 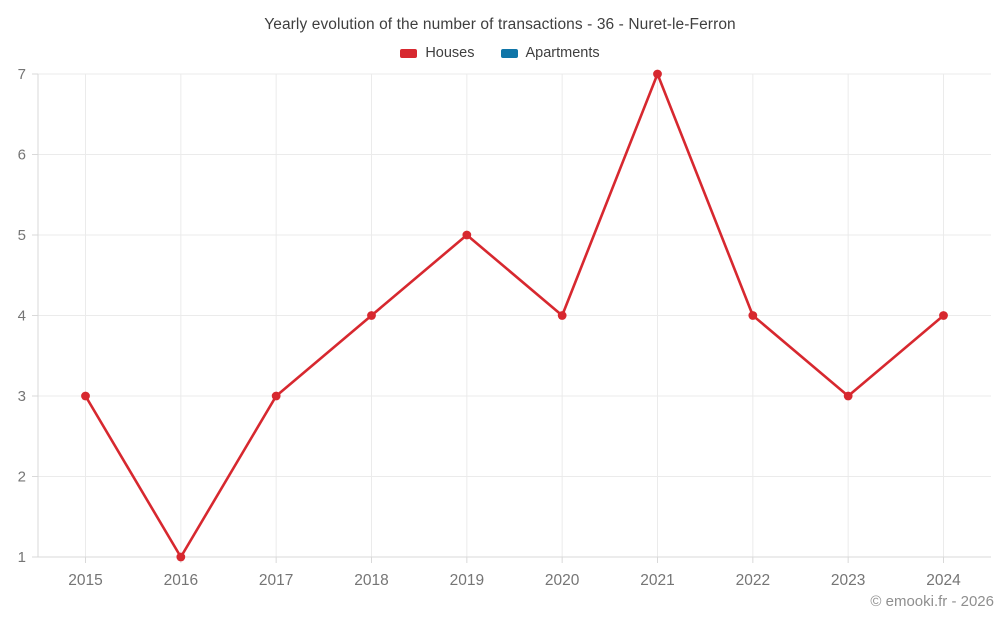 What do you see at coordinates (22, 235) in the screenshot?
I see `y-tick-label: 5` at bounding box center [22, 235].